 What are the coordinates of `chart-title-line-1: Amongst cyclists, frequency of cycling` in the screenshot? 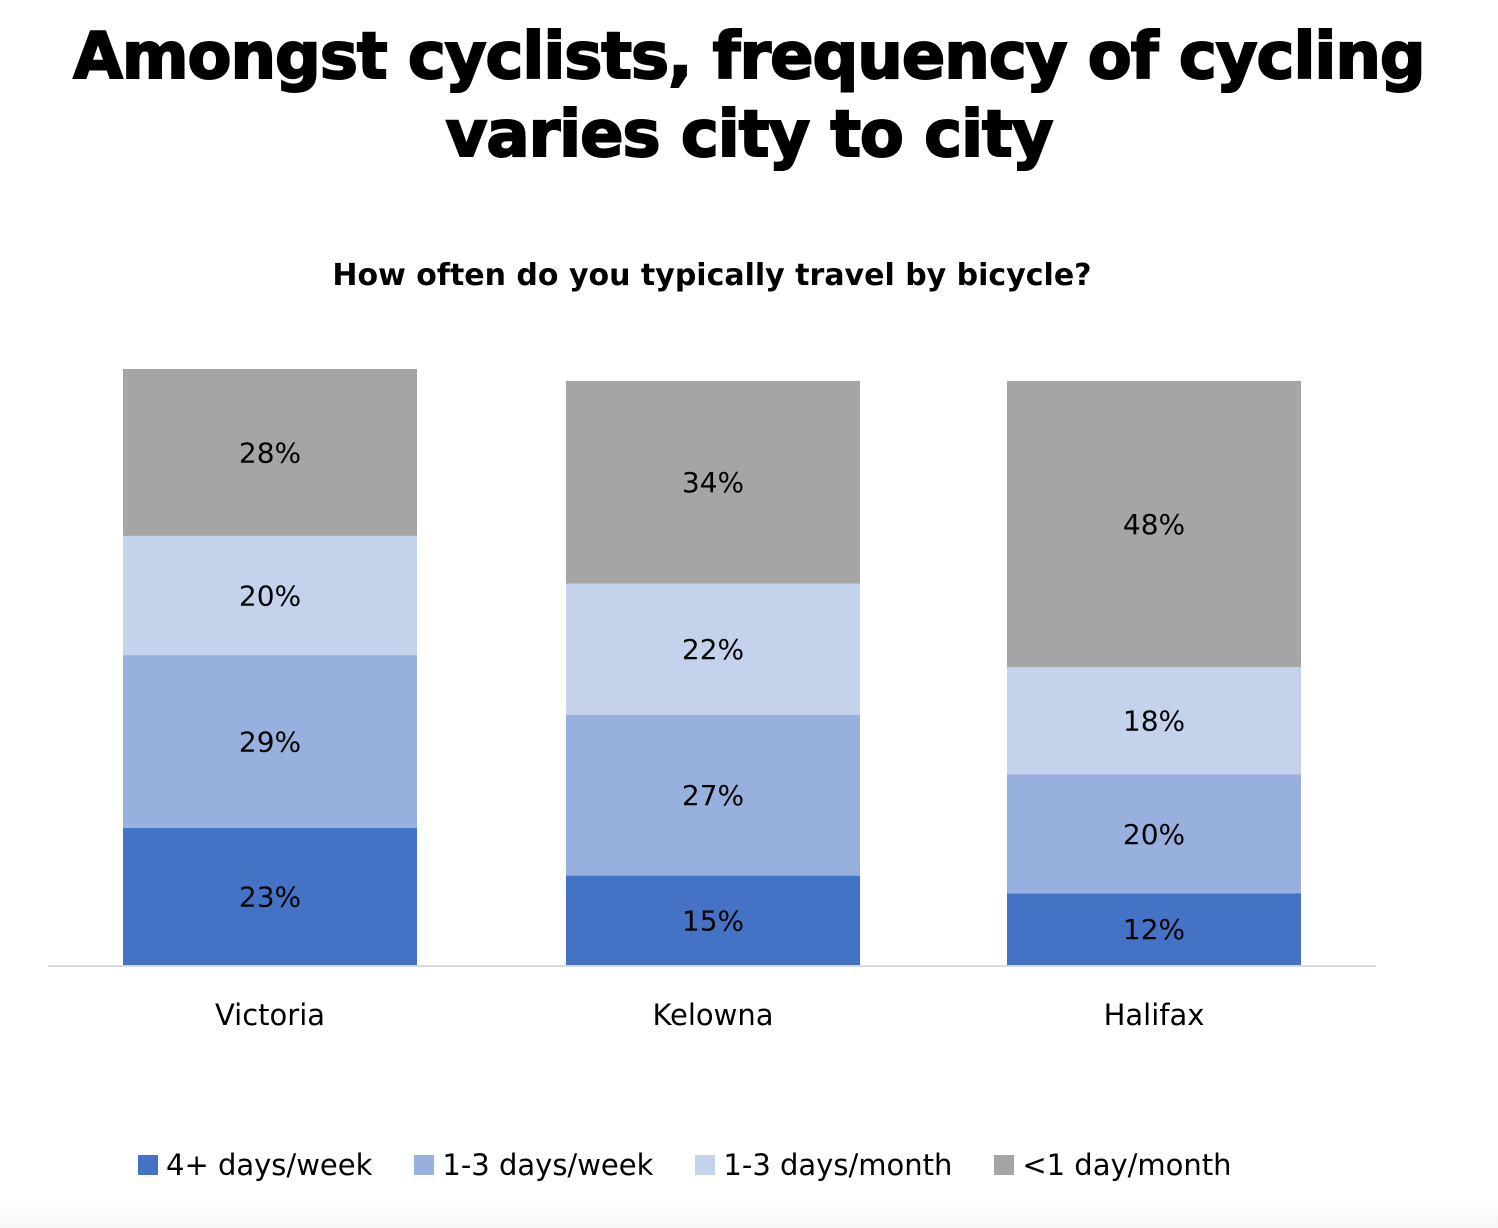 It's located at (749, 57).